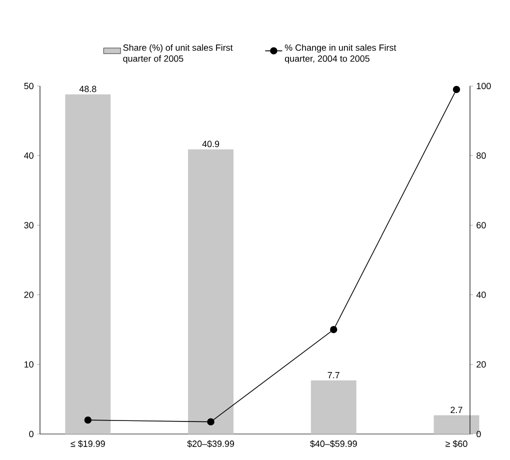  What do you see at coordinates (481, 155) in the screenshot?
I see `y2-tick-label: 80` at bounding box center [481, 155].